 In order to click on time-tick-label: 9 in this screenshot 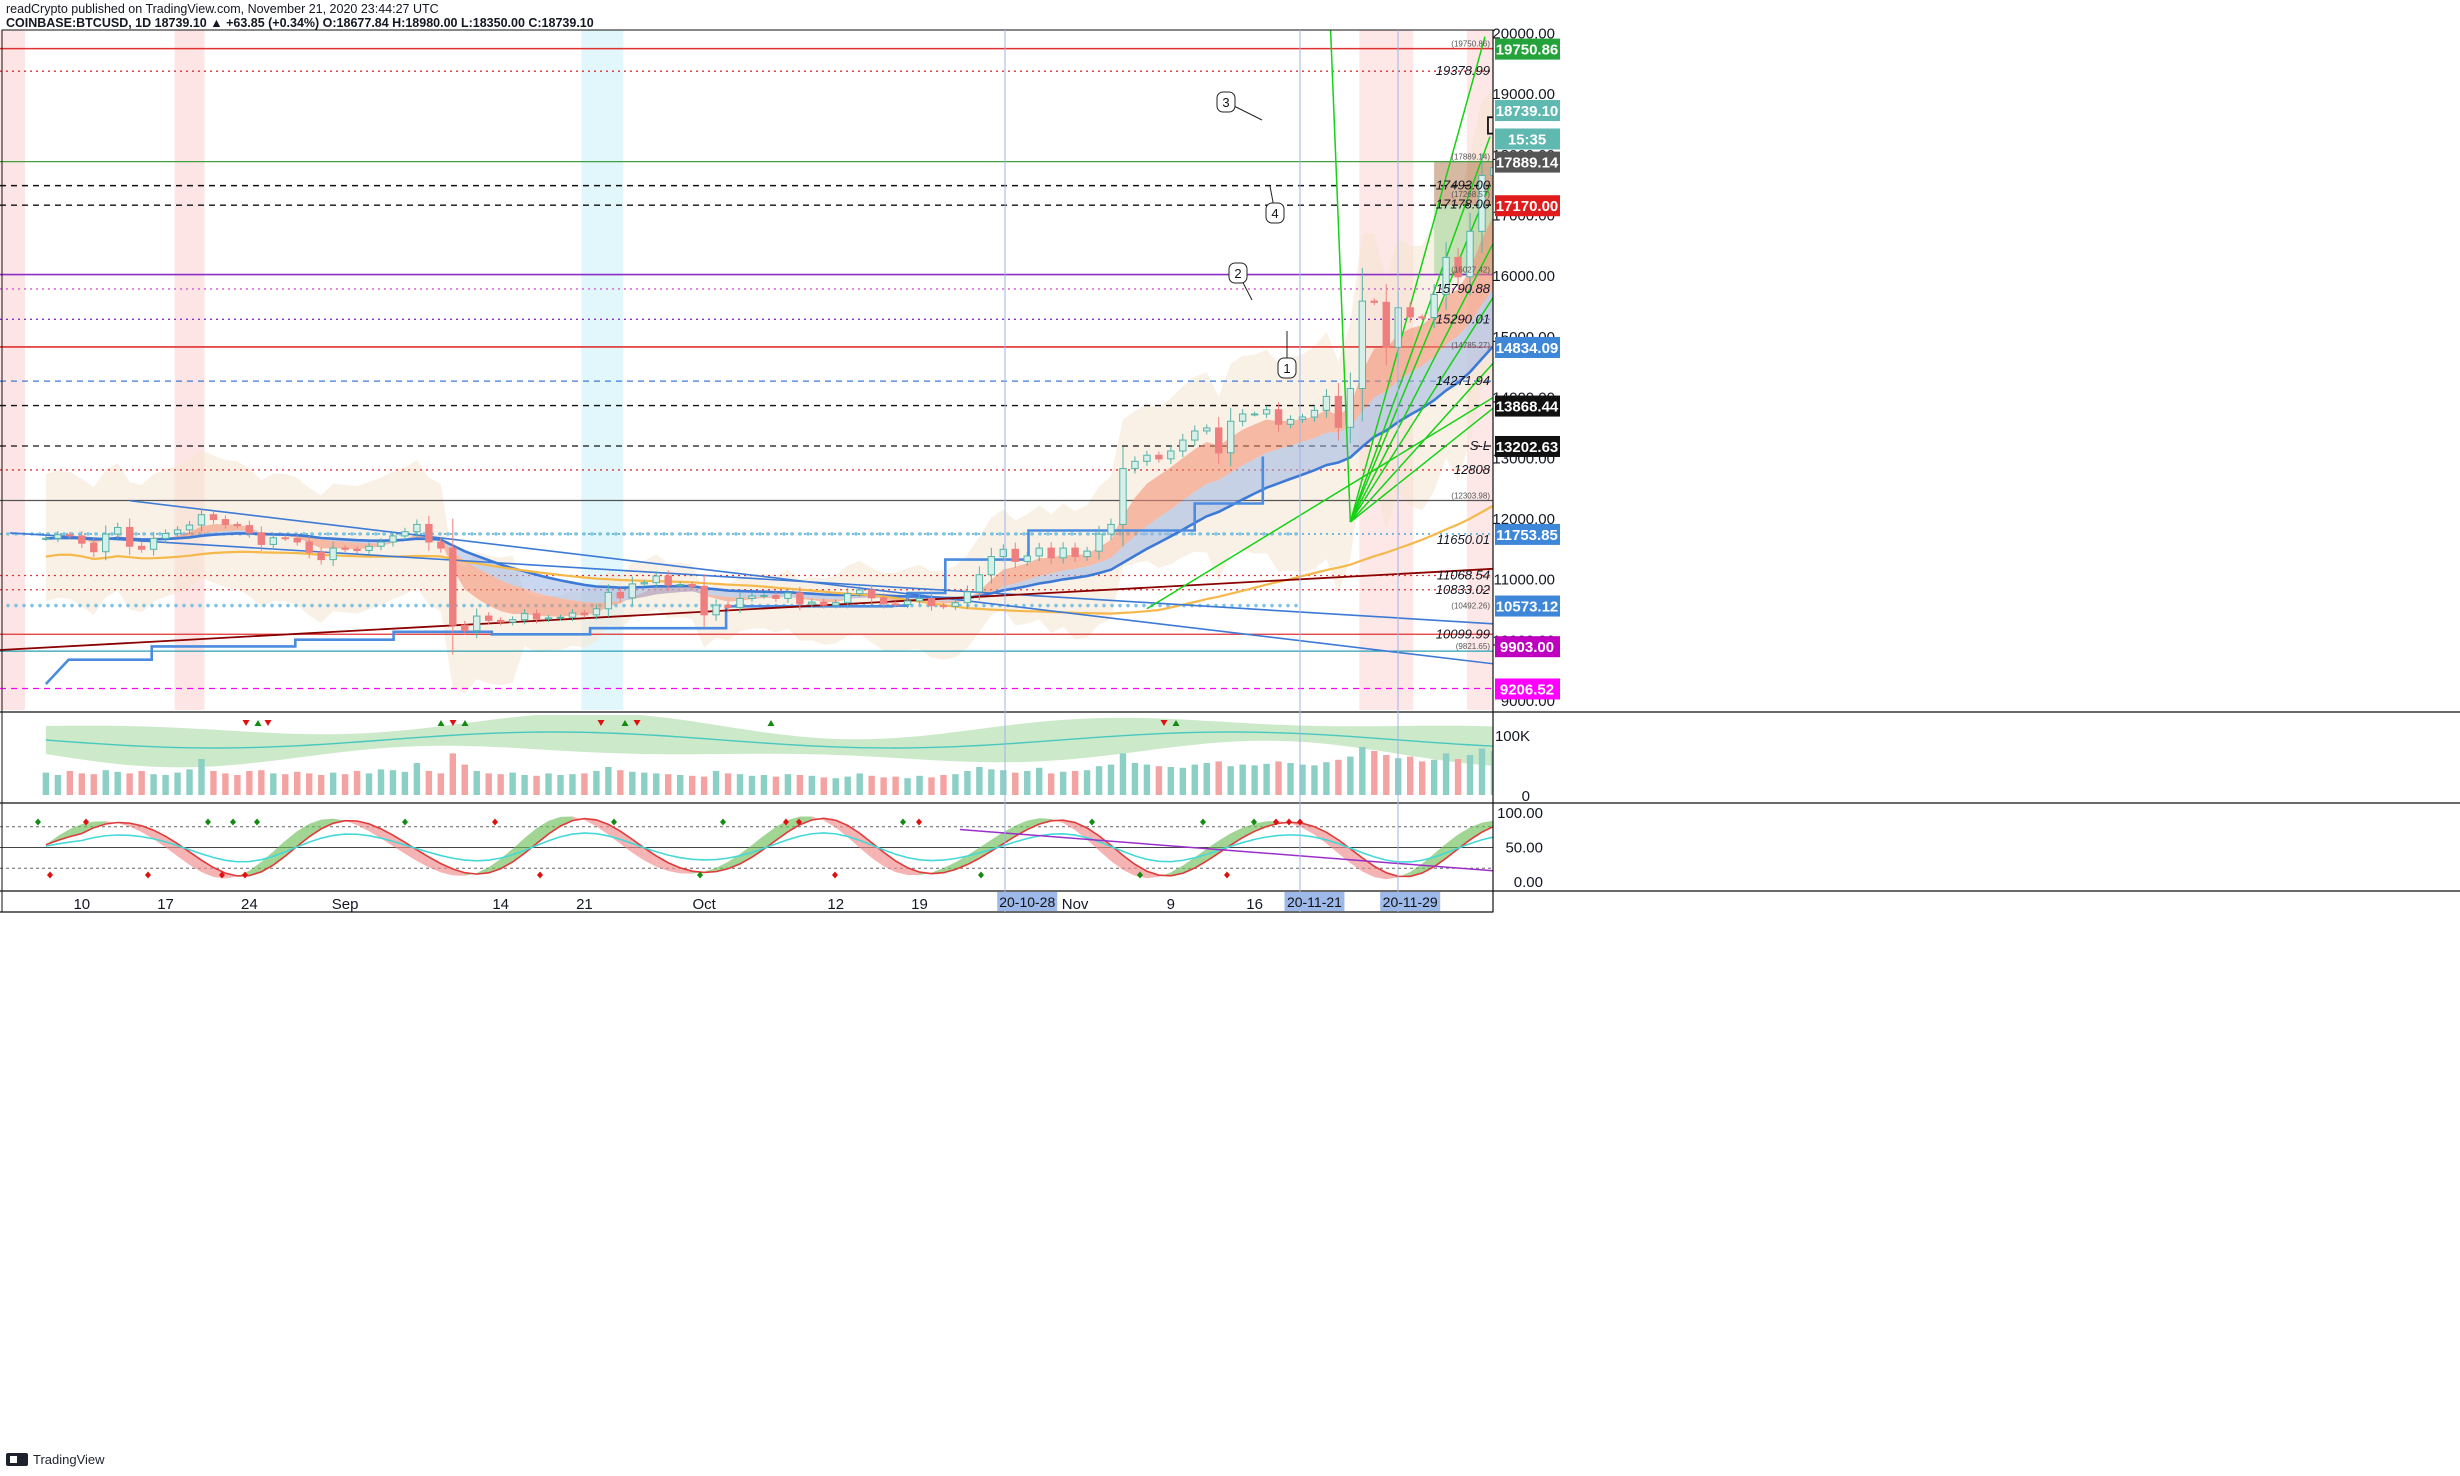, I will do `click(1171, 904)`.